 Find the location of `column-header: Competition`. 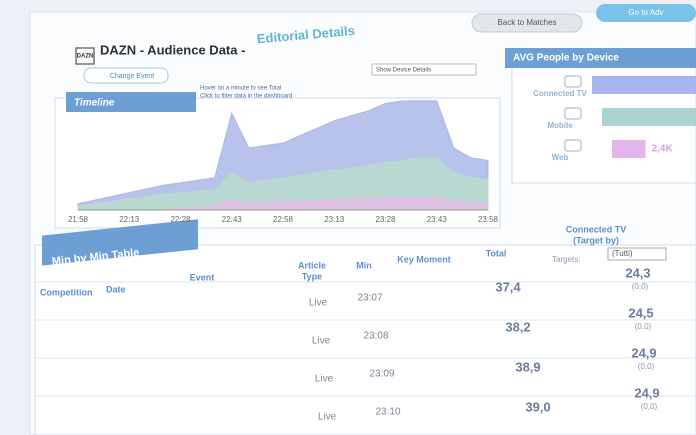

column-header: Competition is located at coordinates (66, 292).